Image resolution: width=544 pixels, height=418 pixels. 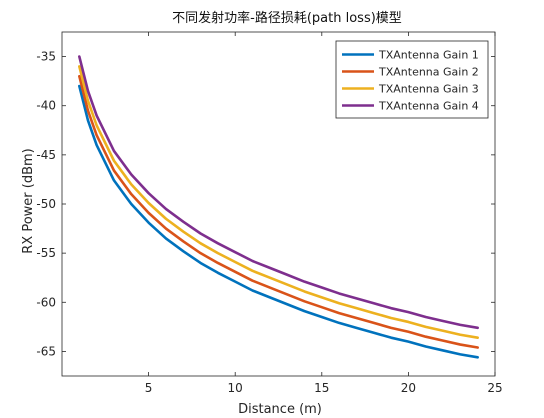 What do you see at coordinates (149, 388) in the screenshot?
I see `x-tick-label: 5` at bounding box center [149, 388].